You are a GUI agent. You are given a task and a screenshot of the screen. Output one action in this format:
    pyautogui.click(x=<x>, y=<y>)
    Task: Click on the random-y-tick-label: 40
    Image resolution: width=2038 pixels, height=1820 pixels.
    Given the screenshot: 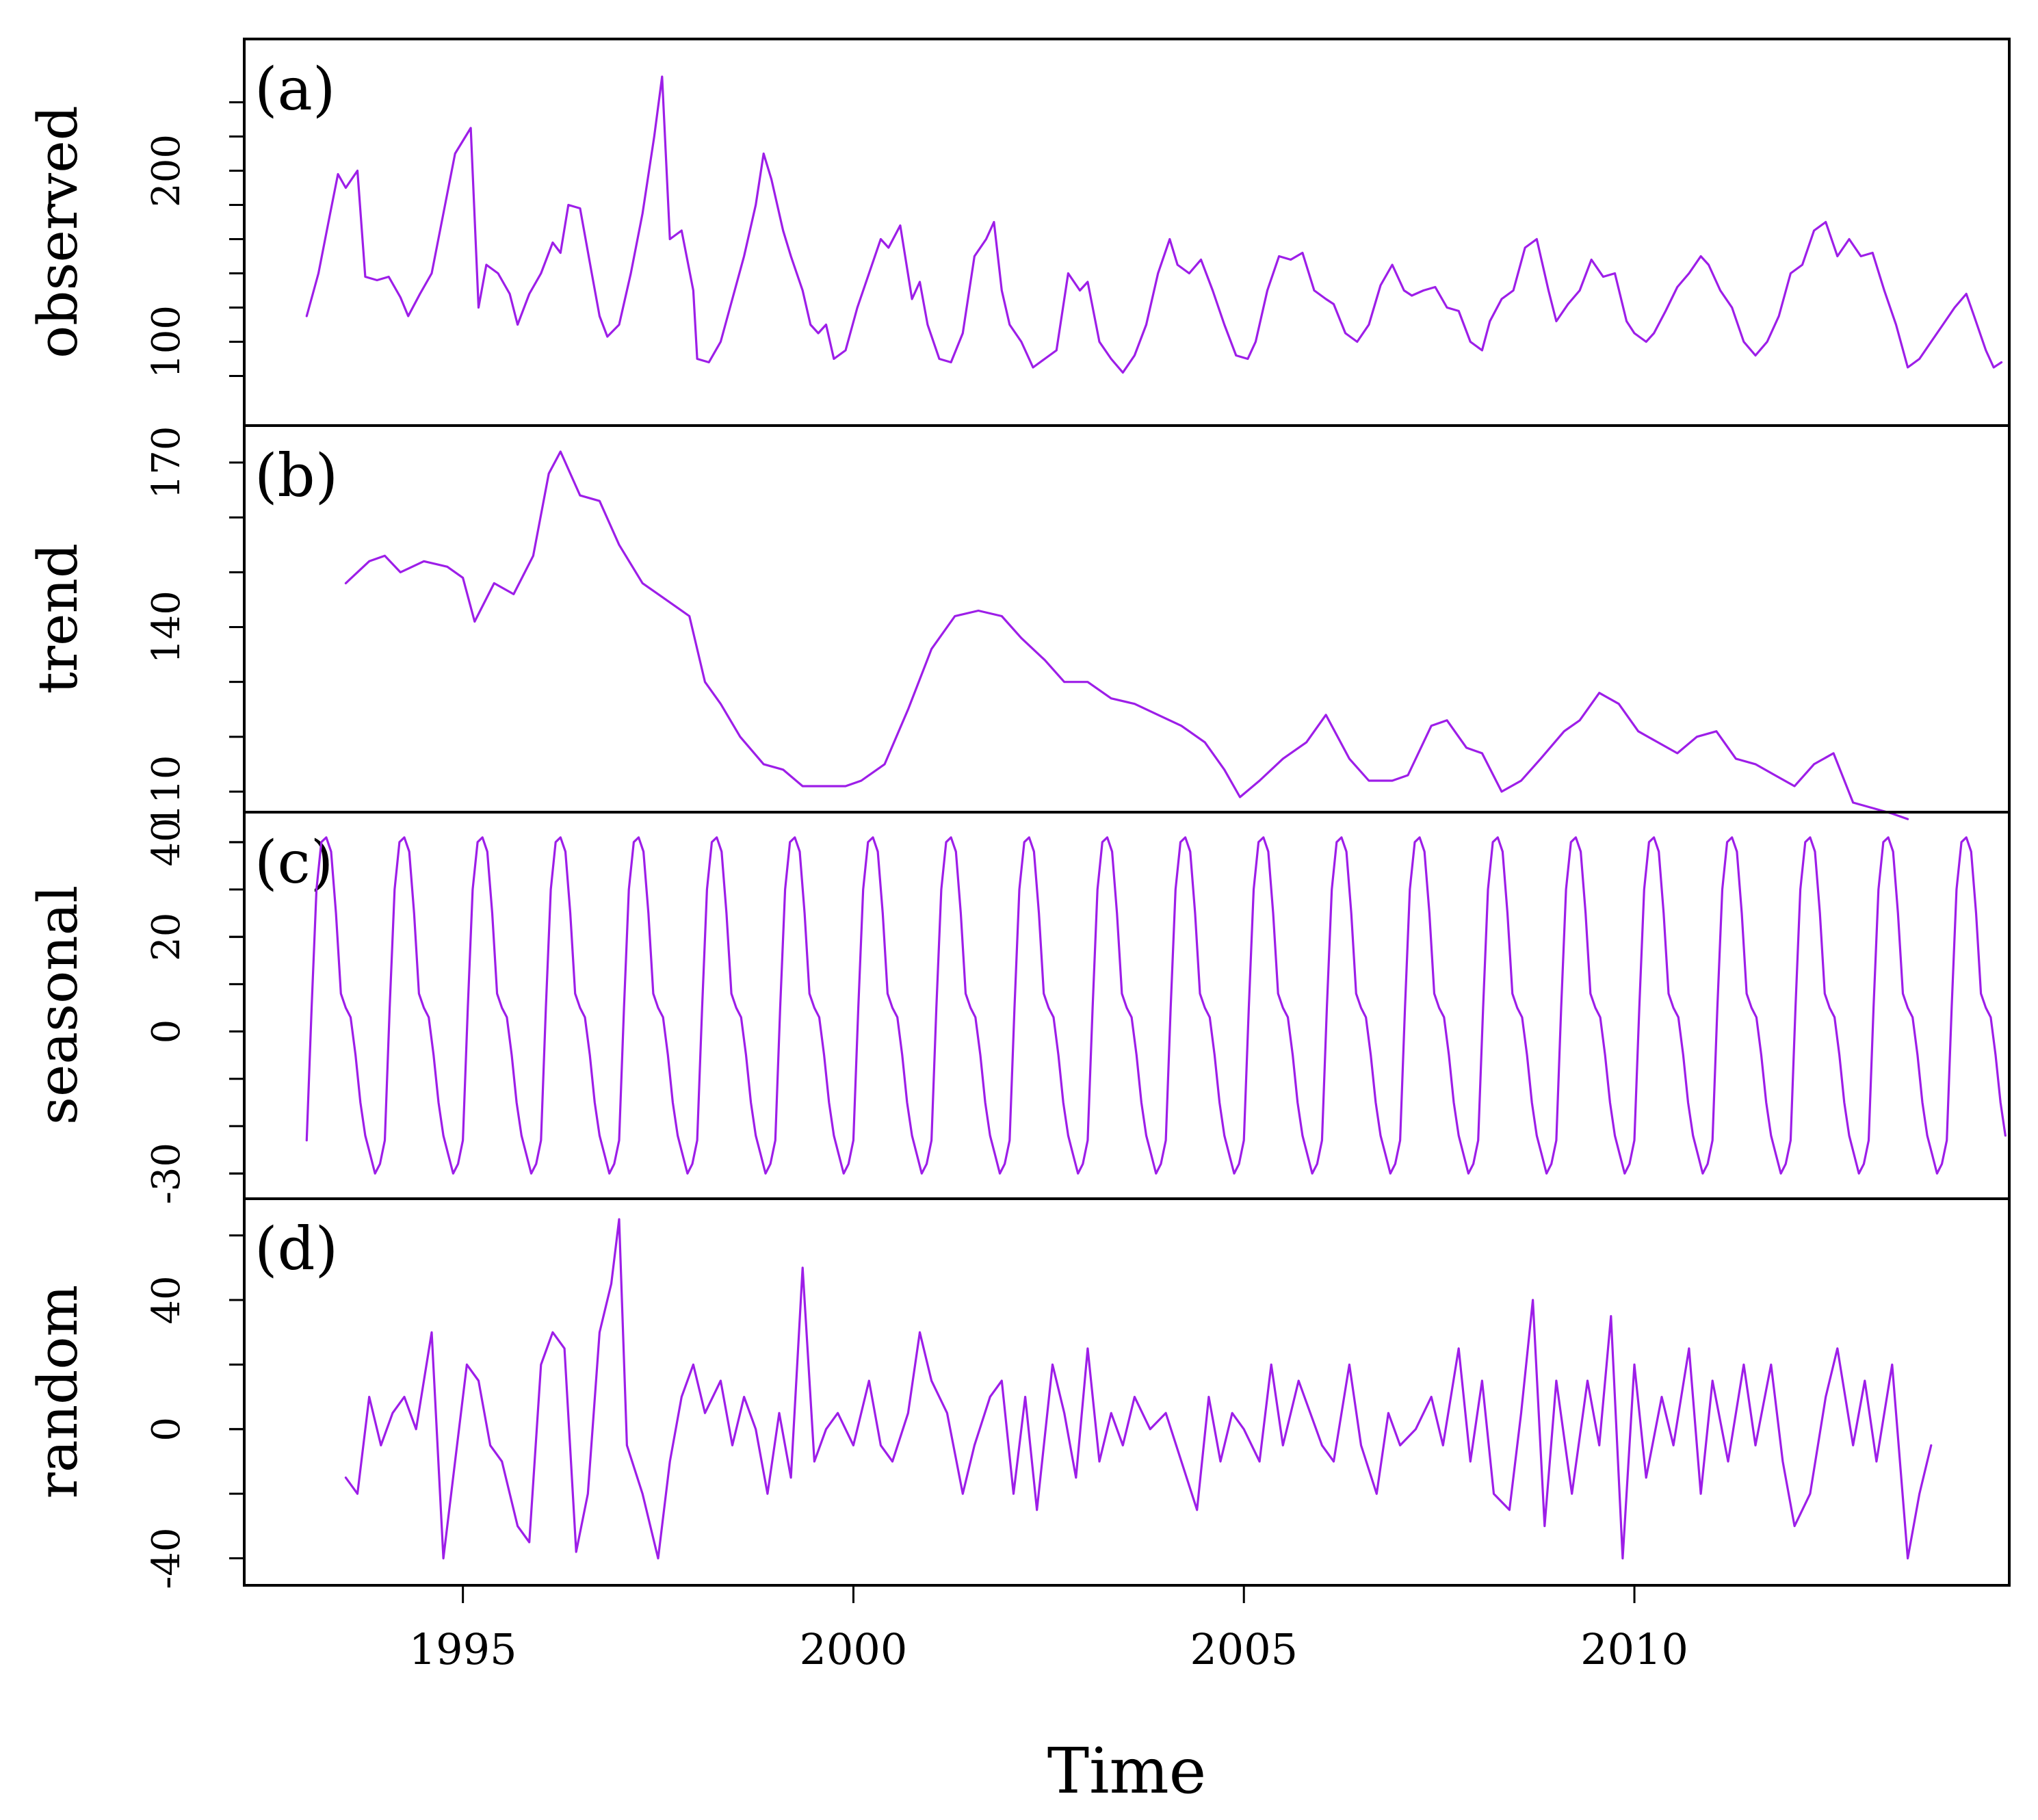 What is the action you would take?
    pyautogui.click(x=166, y=1299)
    